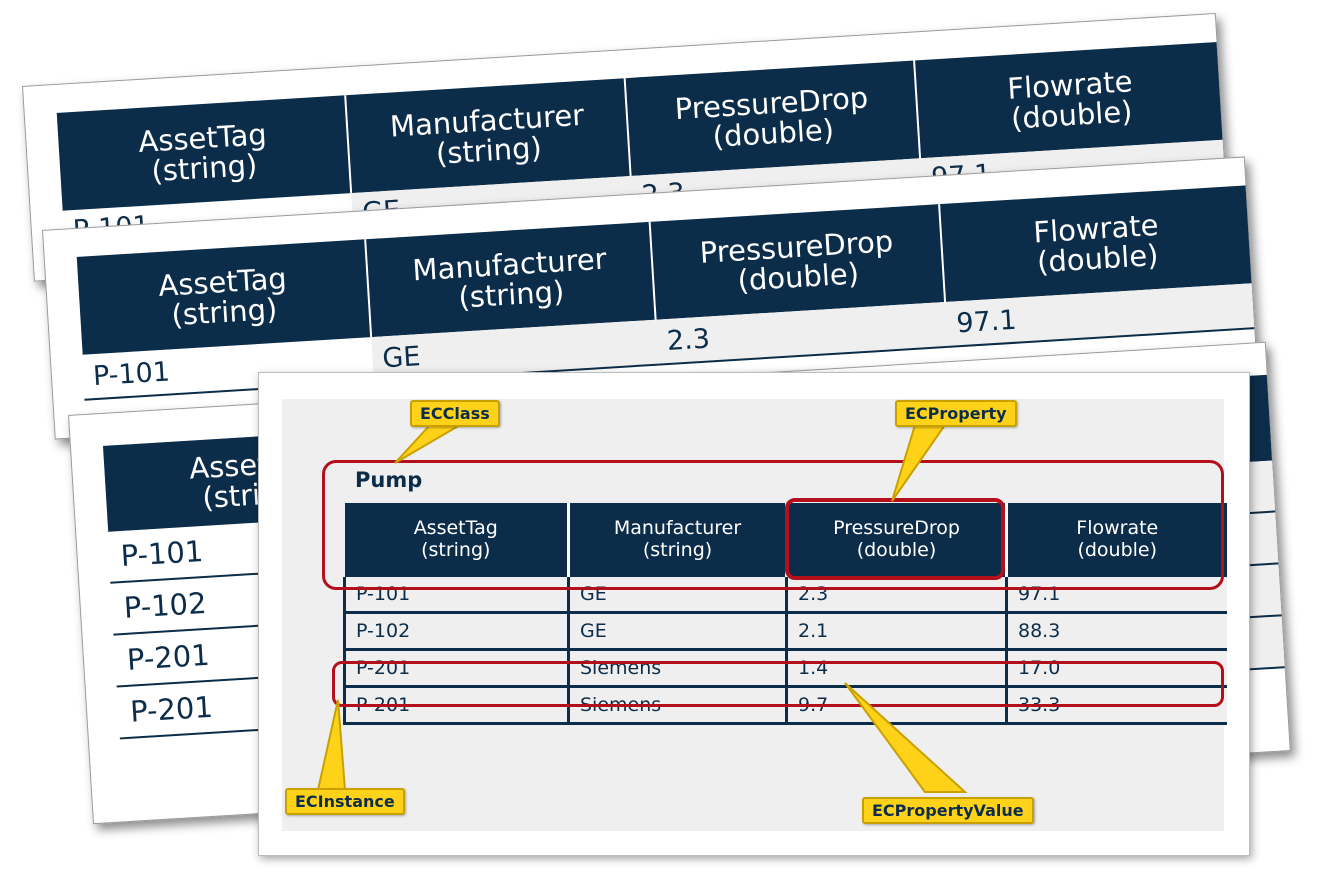  Describe the element at coordinates (1116, 668) in the screenshot. I see `cell-flowrate: 17.0` at that location.